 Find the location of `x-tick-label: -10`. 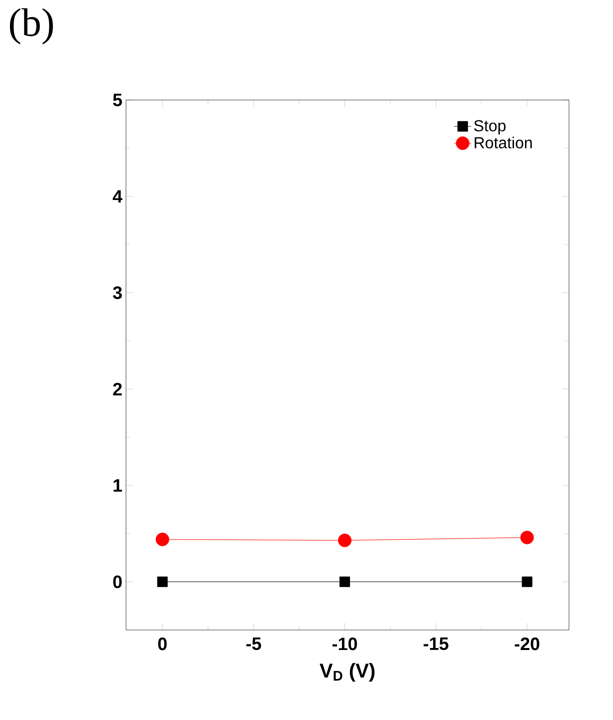

x-tick-label: -10 is located at coordinates (344, 644).